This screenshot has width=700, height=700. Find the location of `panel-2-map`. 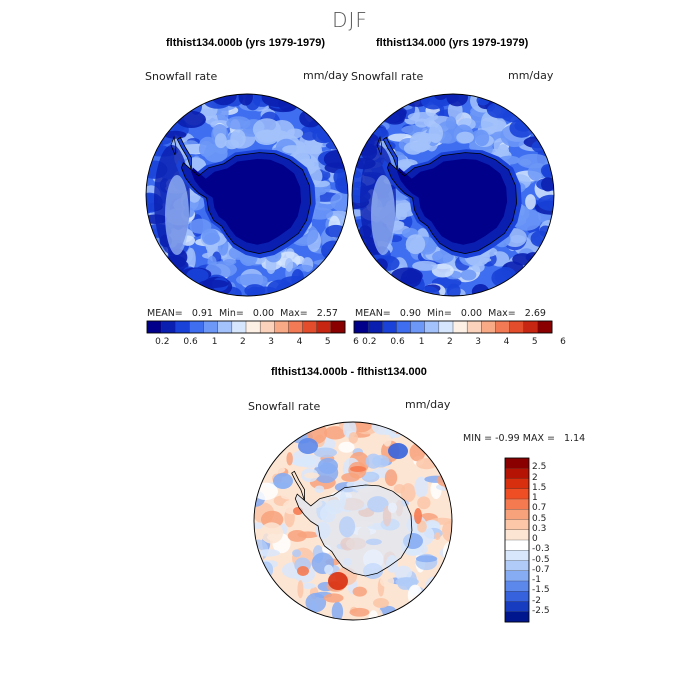

panel-2-map is located at coordinates (453, 195).